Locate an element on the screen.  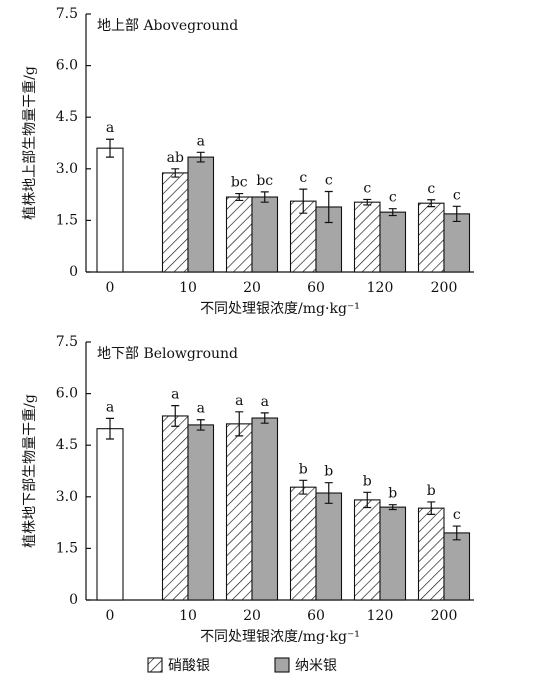
significance-letter: ab is located at coordinates (175, 158).